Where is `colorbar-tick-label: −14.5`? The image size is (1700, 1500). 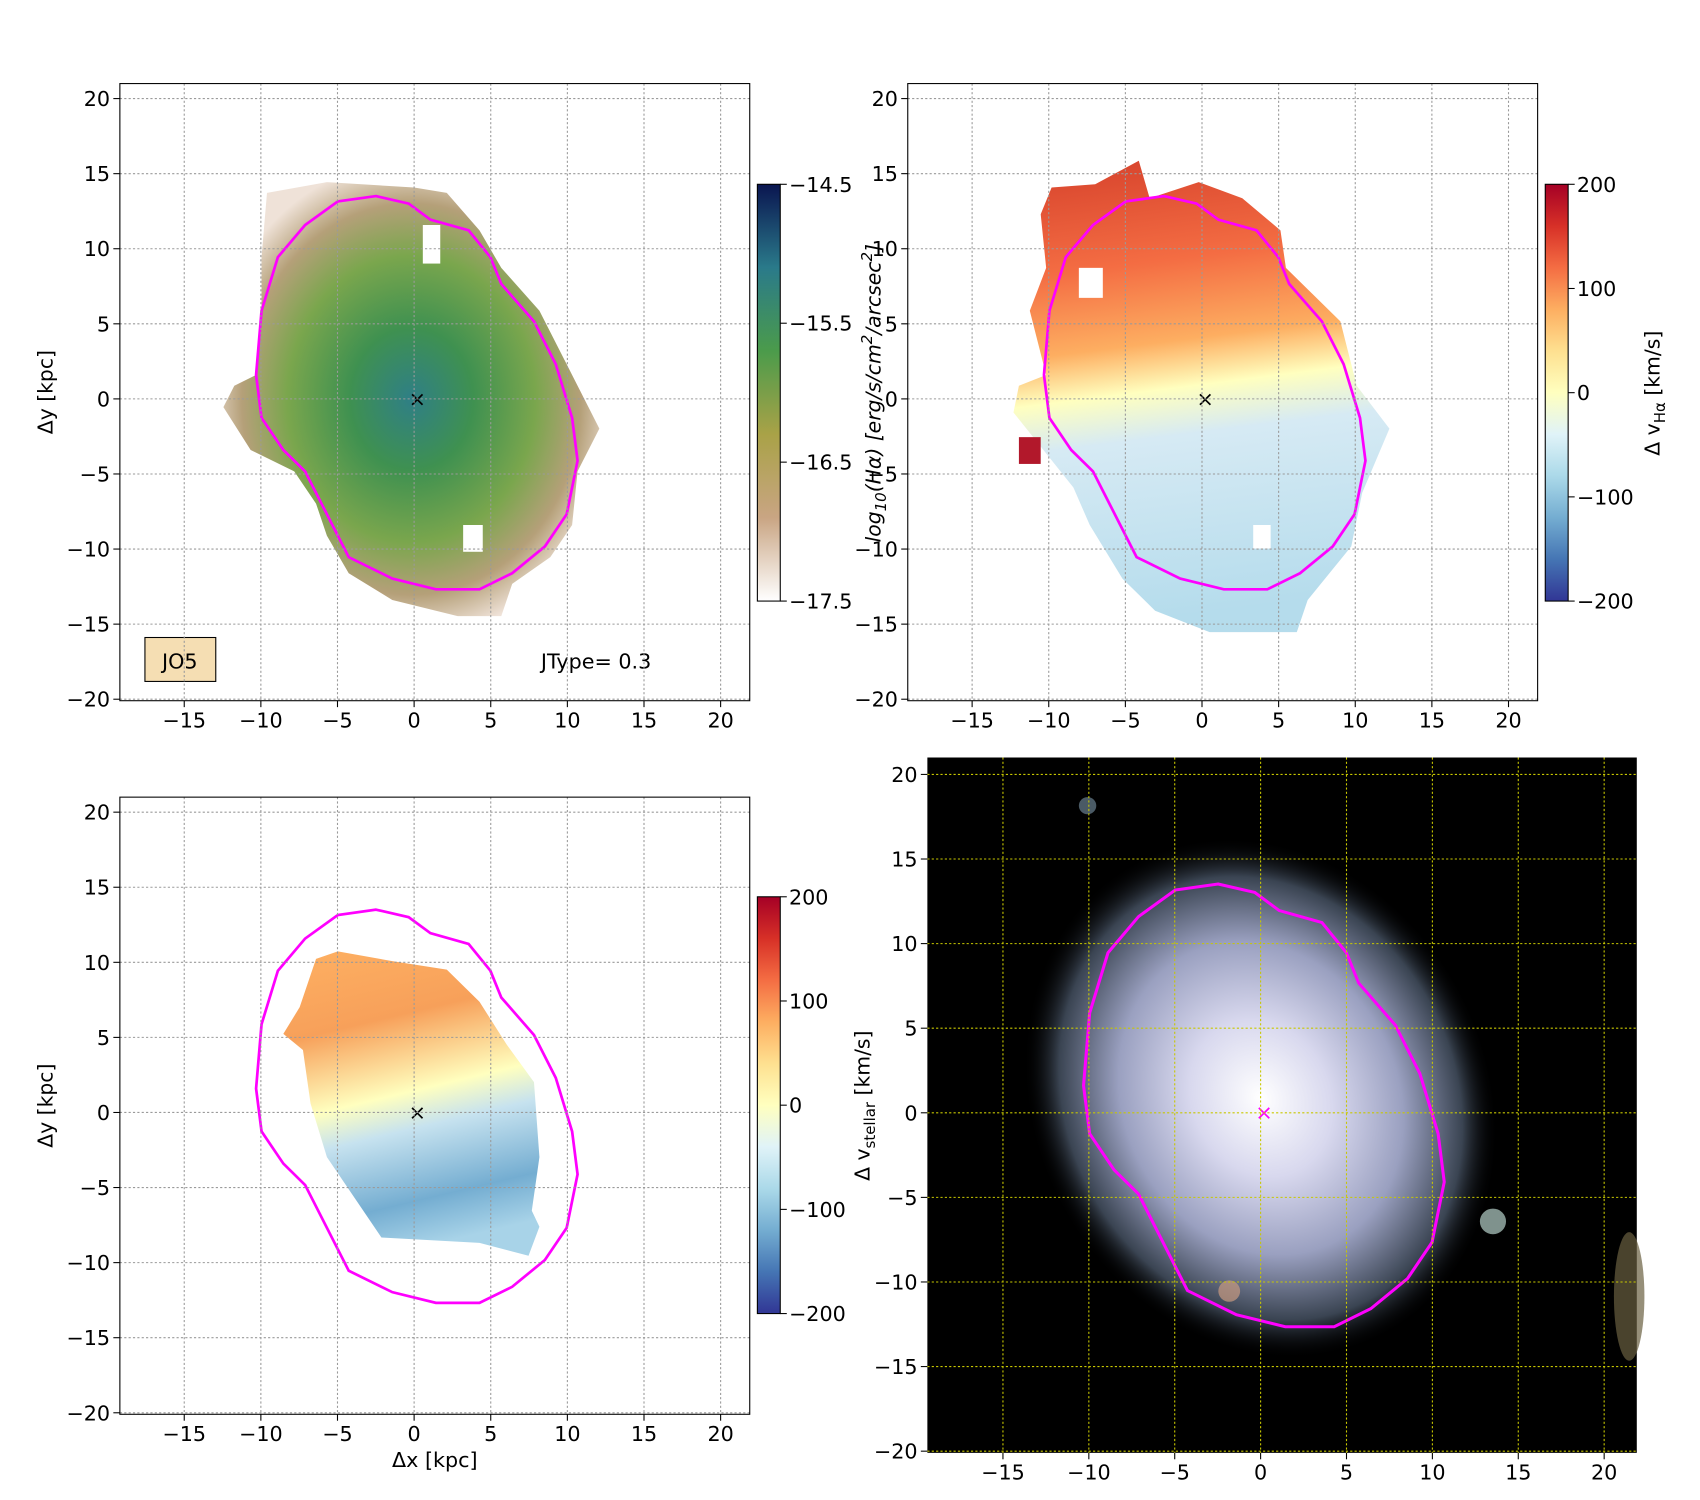 colorbar-tick-label: −14.5 is located at coordinates (820, 185).